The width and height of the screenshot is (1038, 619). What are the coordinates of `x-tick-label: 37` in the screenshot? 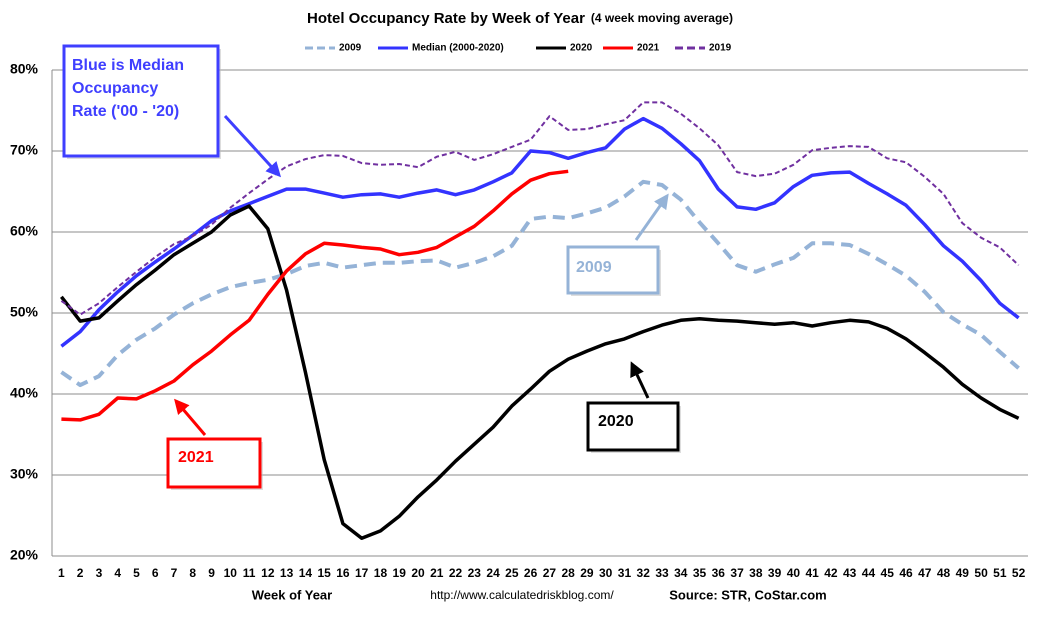 It's located at (737, 573).